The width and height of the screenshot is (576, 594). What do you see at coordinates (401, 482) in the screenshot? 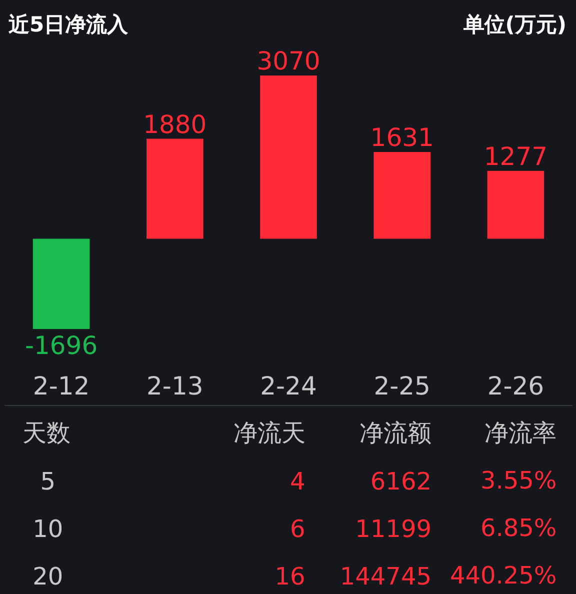
I see `text: 6162` at bounding box center [401, 482].